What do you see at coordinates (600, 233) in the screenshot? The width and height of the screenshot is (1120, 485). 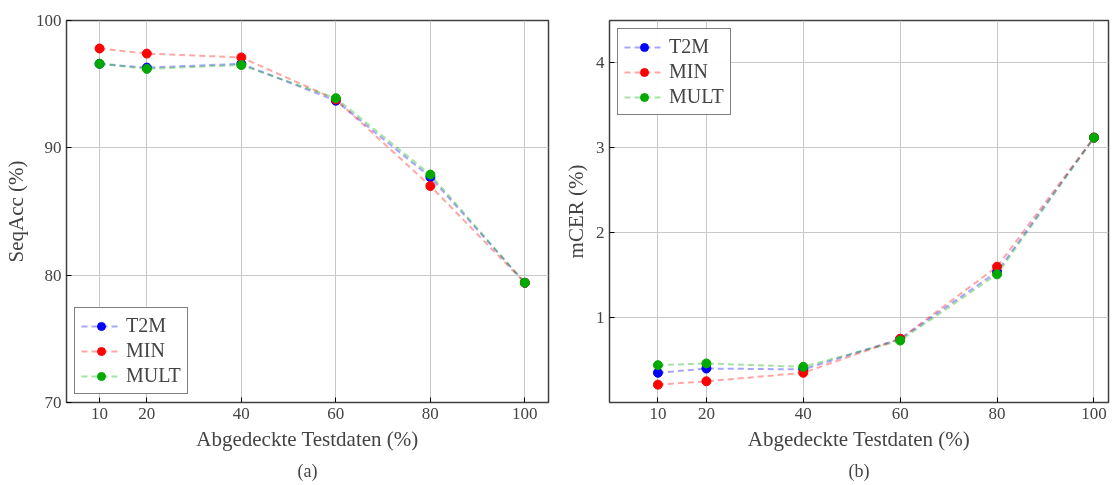 I see `y-tick-label: 2` at bounding box center [600, 233].